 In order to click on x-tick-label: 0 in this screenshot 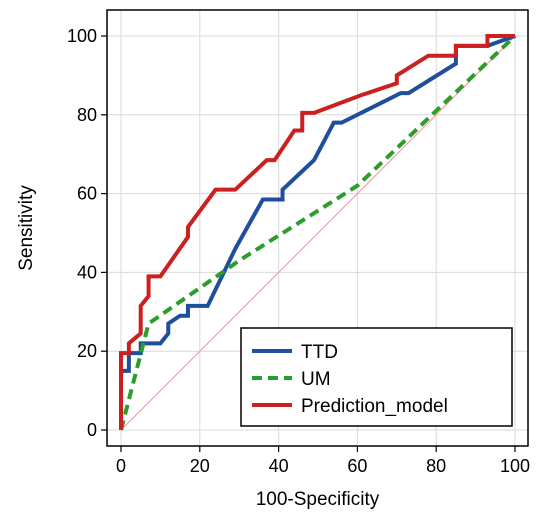, I will do `click(121, 466)`.